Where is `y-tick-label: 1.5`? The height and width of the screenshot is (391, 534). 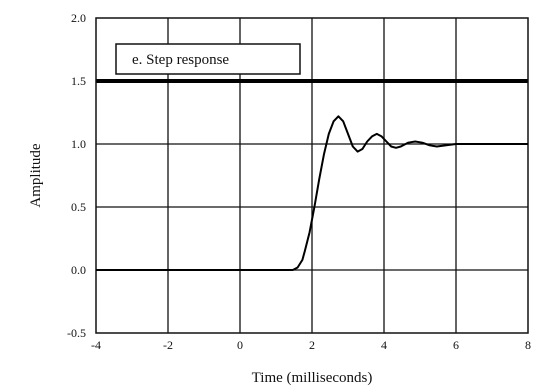
y-tick-label: 1.5 is located at coordinates (78, 81).